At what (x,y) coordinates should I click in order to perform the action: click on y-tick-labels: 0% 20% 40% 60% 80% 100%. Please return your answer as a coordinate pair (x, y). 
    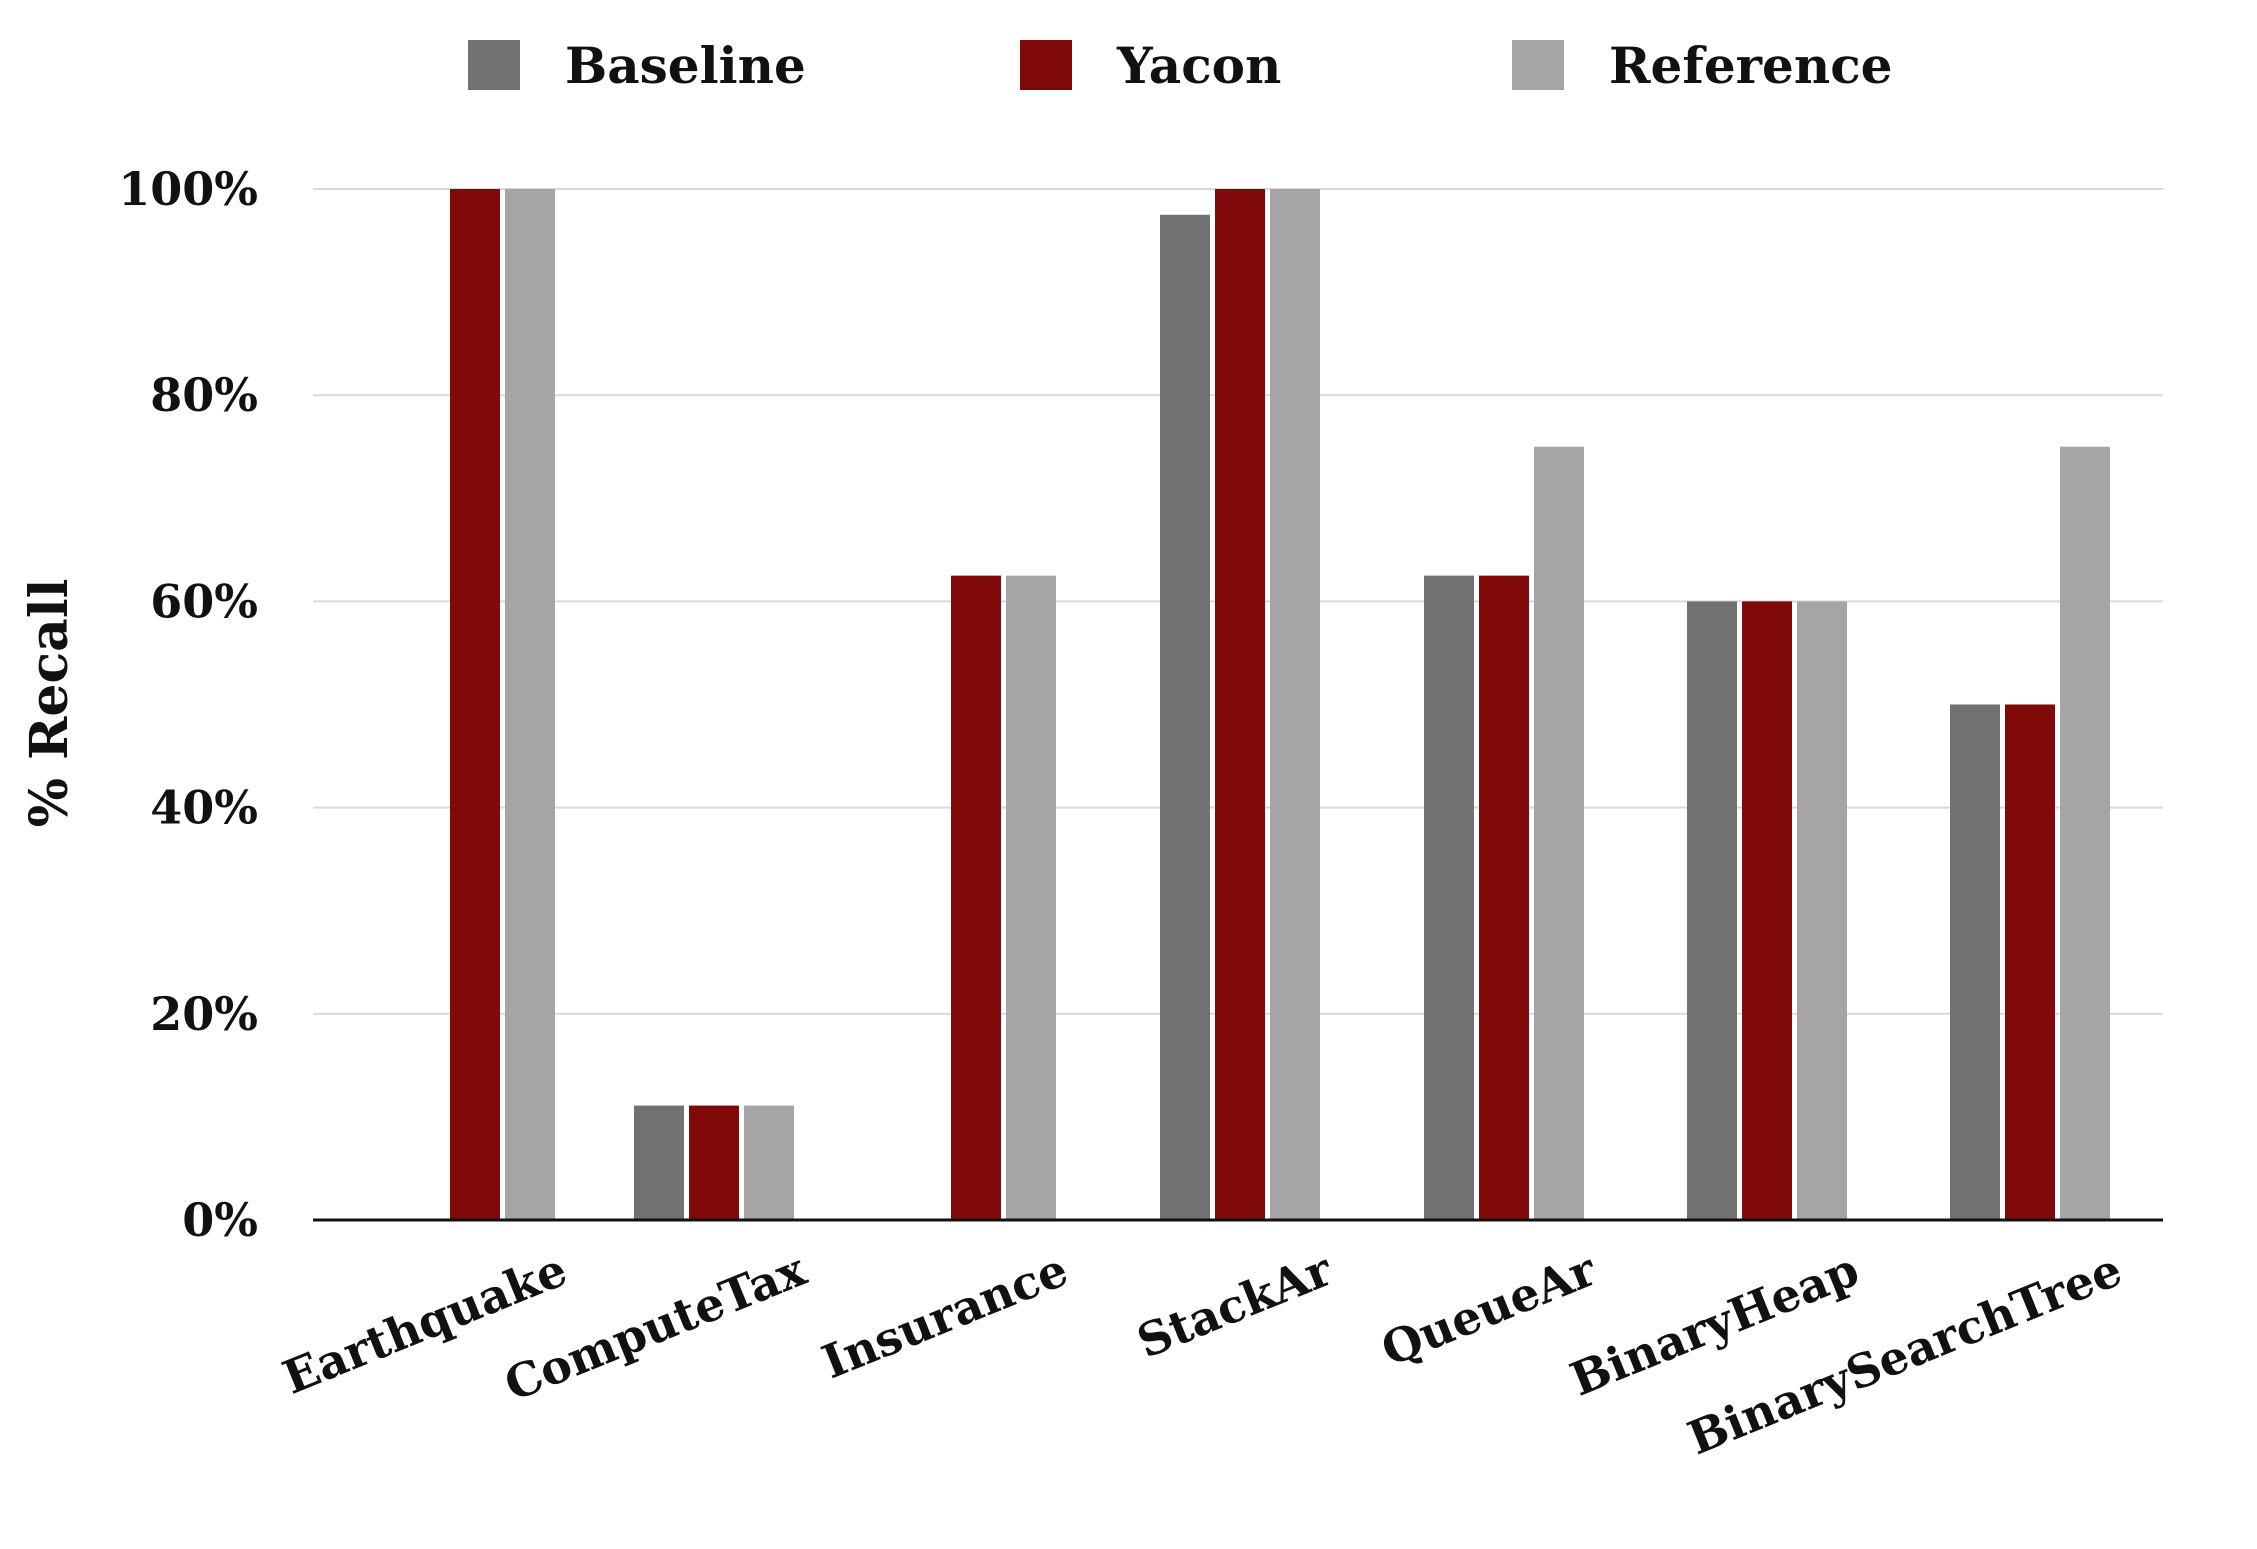
    Looking at the image, I should click on (188, 704).